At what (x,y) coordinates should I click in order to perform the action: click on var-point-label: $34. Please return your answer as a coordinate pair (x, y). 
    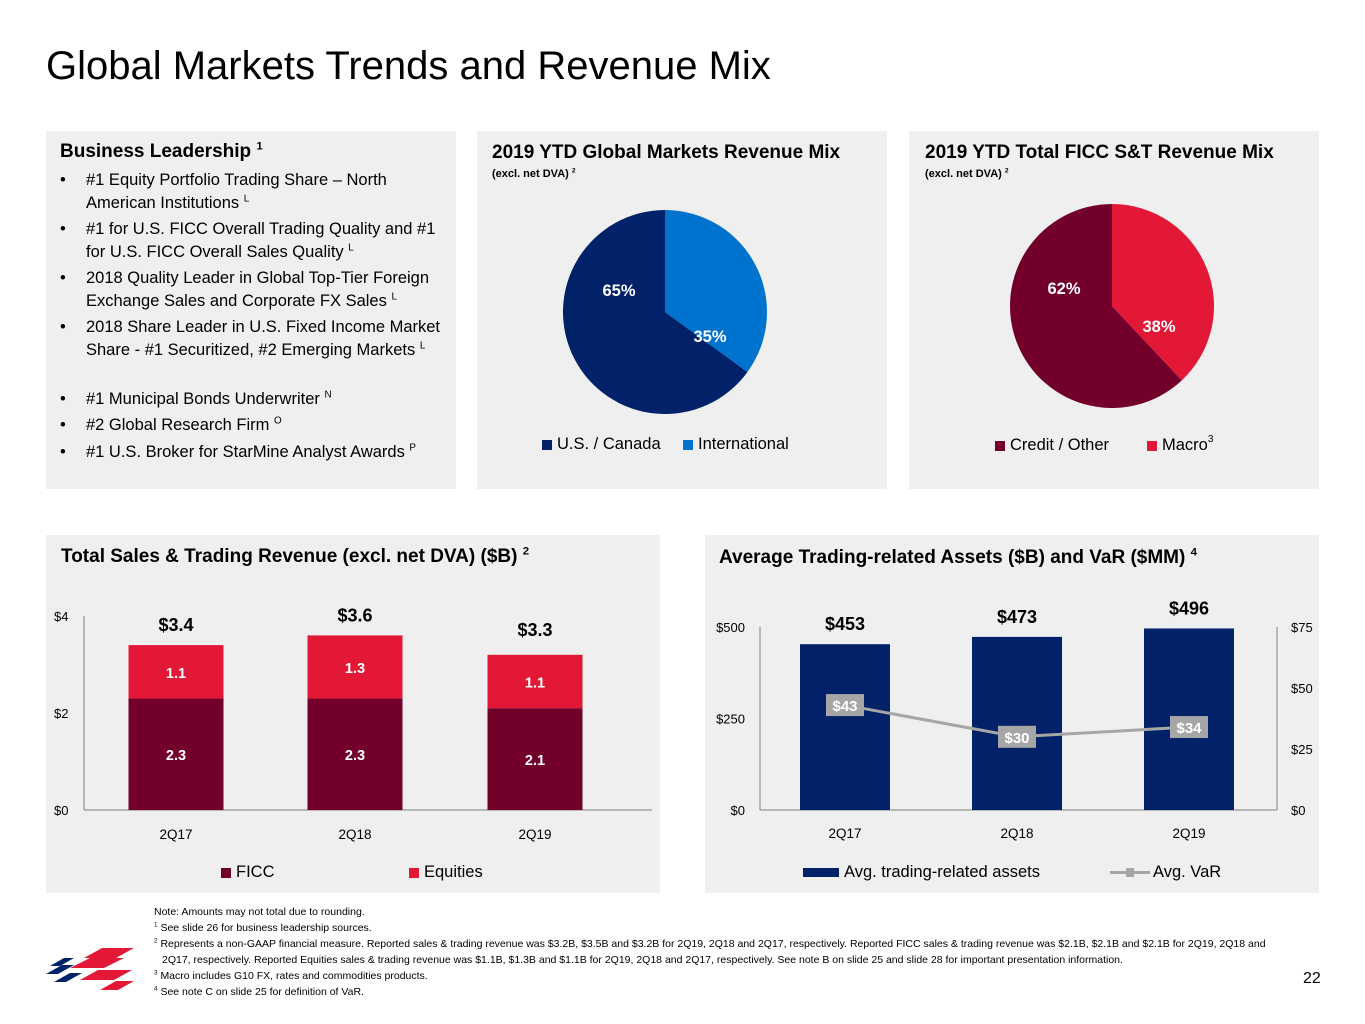
    Looking at the image, I should click on (1189, 728).